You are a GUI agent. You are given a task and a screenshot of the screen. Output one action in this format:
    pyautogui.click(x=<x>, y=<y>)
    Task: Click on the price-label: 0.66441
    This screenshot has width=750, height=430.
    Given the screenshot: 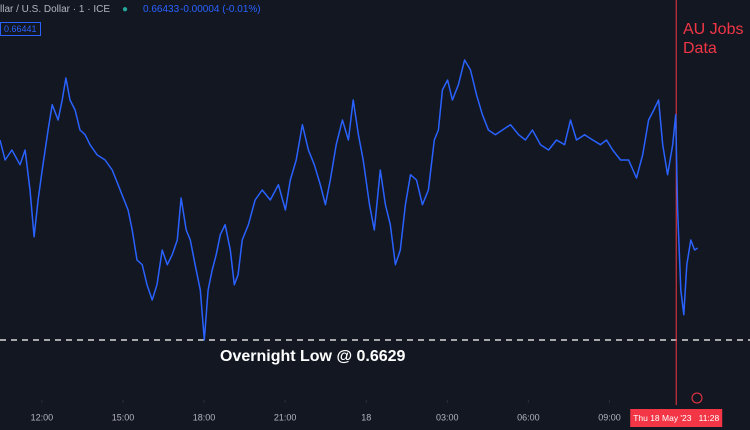 What is the action you would take?
    pyautogui.click(x=20, y=29)
    